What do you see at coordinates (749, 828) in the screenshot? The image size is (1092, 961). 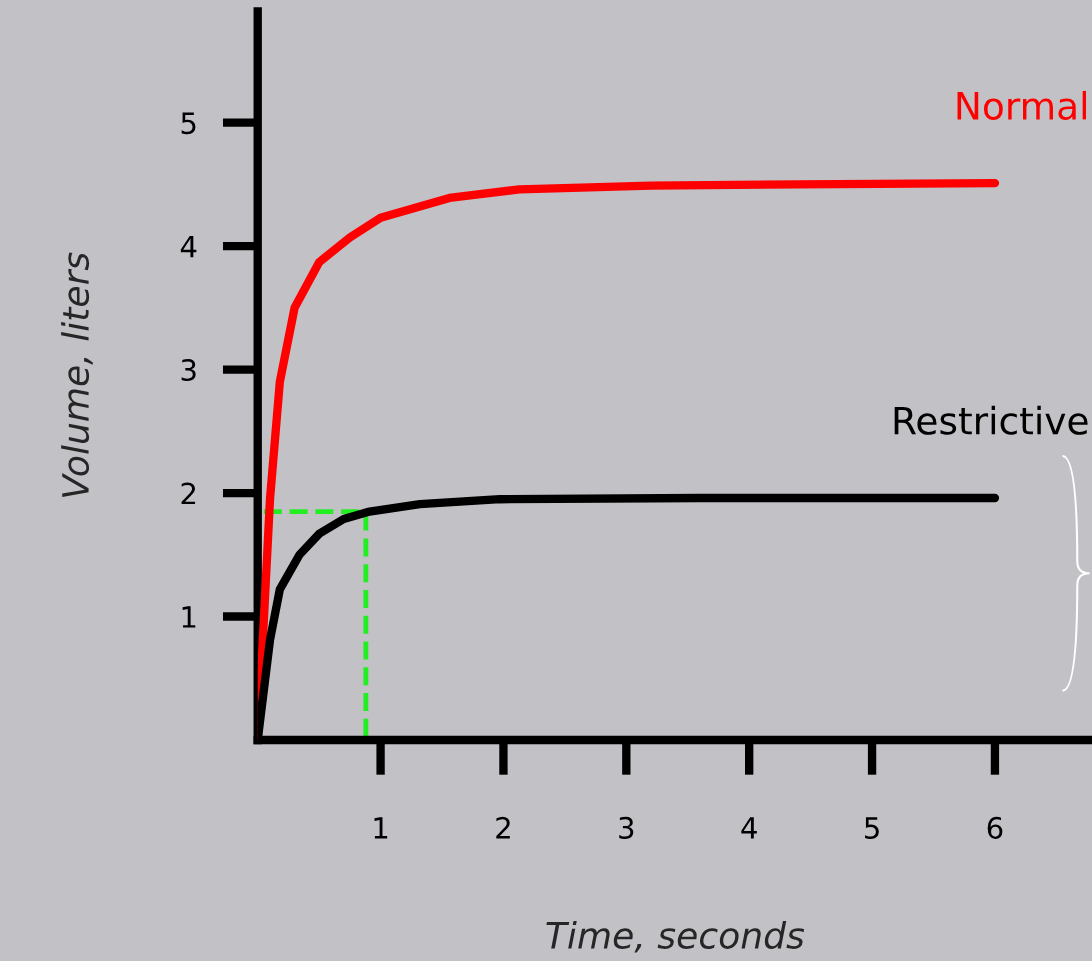 I see `x-tick-label: 4` at bounding box center [749, 828].